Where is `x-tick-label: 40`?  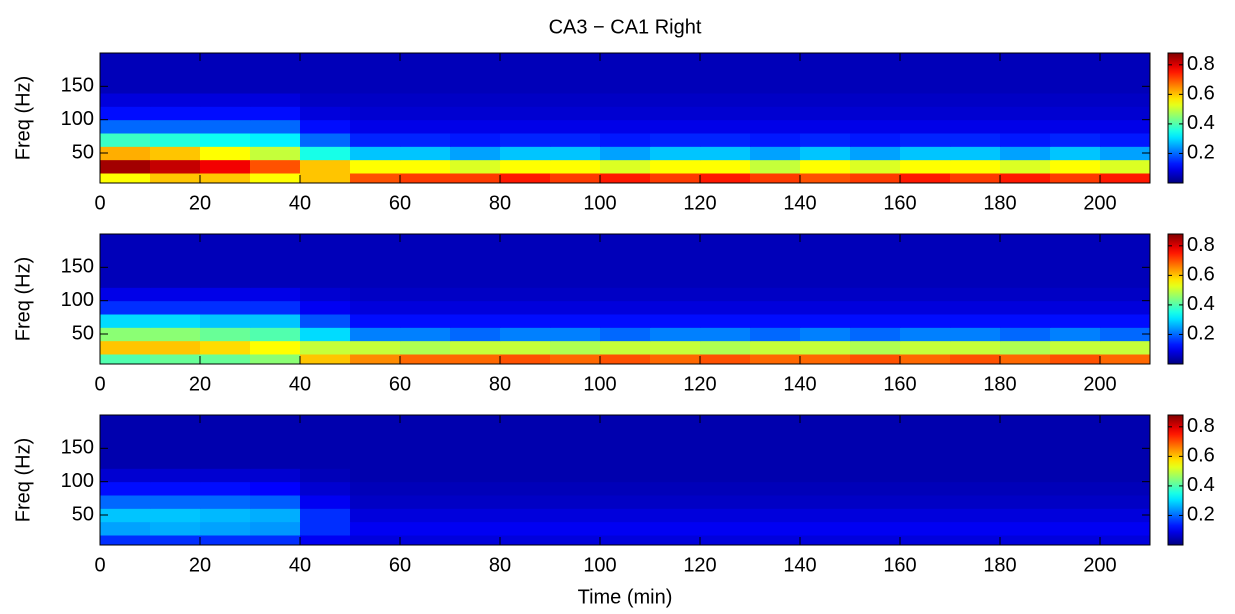
x-tick-label: 40 is located at coordinates (300, 384).